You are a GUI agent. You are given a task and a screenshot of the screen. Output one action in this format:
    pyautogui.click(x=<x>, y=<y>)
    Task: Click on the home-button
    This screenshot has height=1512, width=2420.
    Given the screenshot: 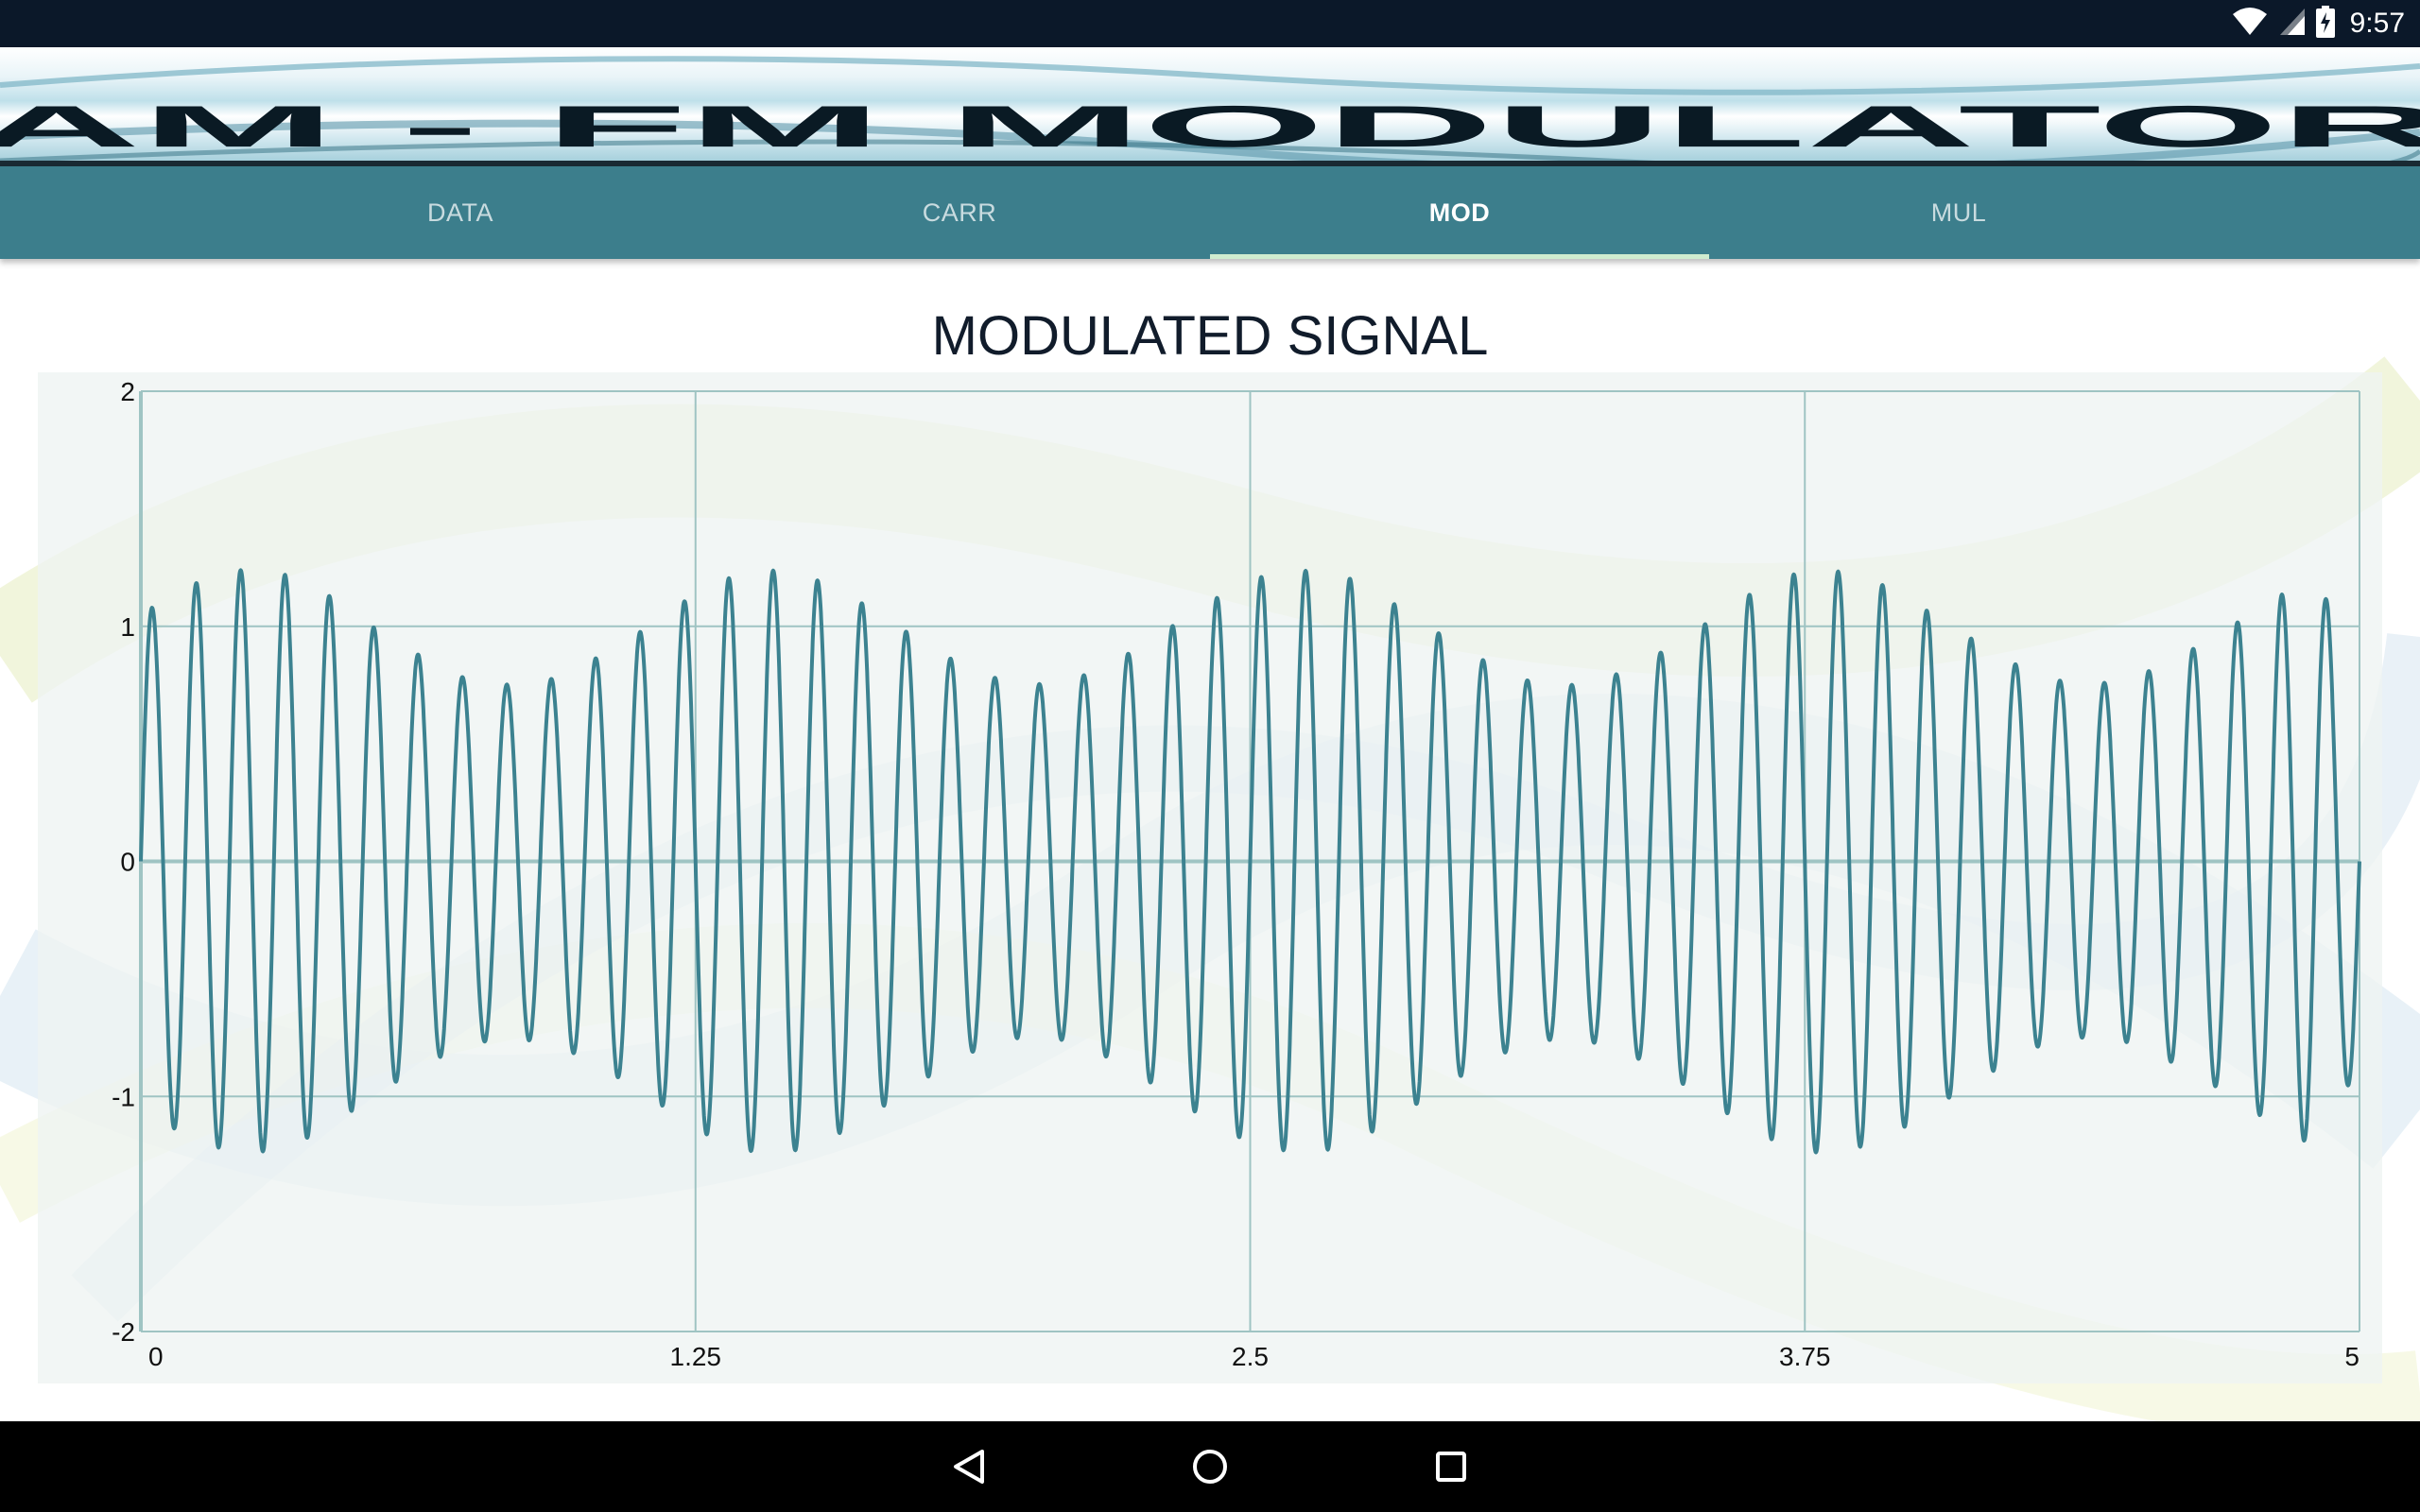 What is the action you would take?
    pyautogui.click(x=1210, y=1466)
    